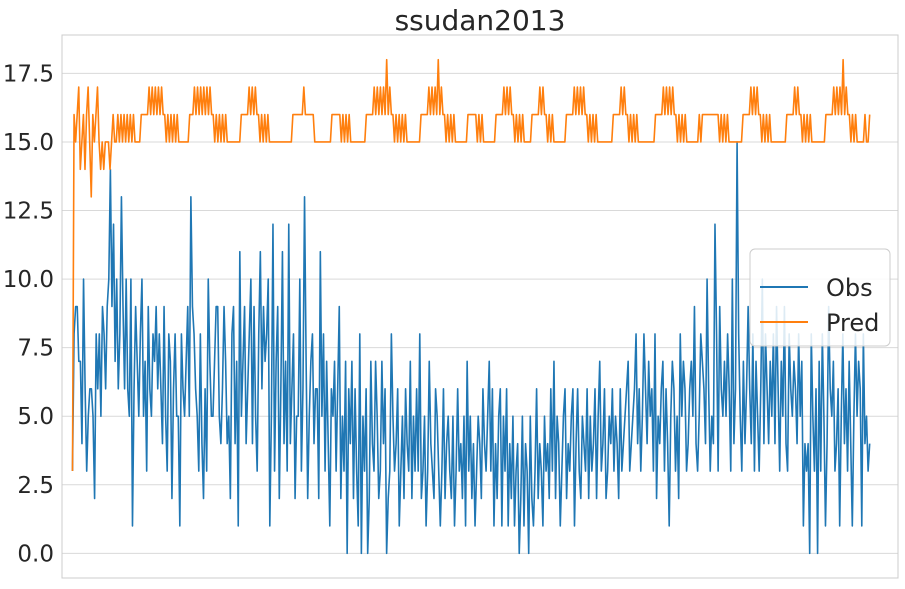 The image size is (905, 589). What do you see at coordinates (28, 314) in the screenshot?
I see `y-axis-ticks: 0.0 2.5 5.0 7.5 10.0 12.5 15.0 17.5` at bounding box center [28, 314].